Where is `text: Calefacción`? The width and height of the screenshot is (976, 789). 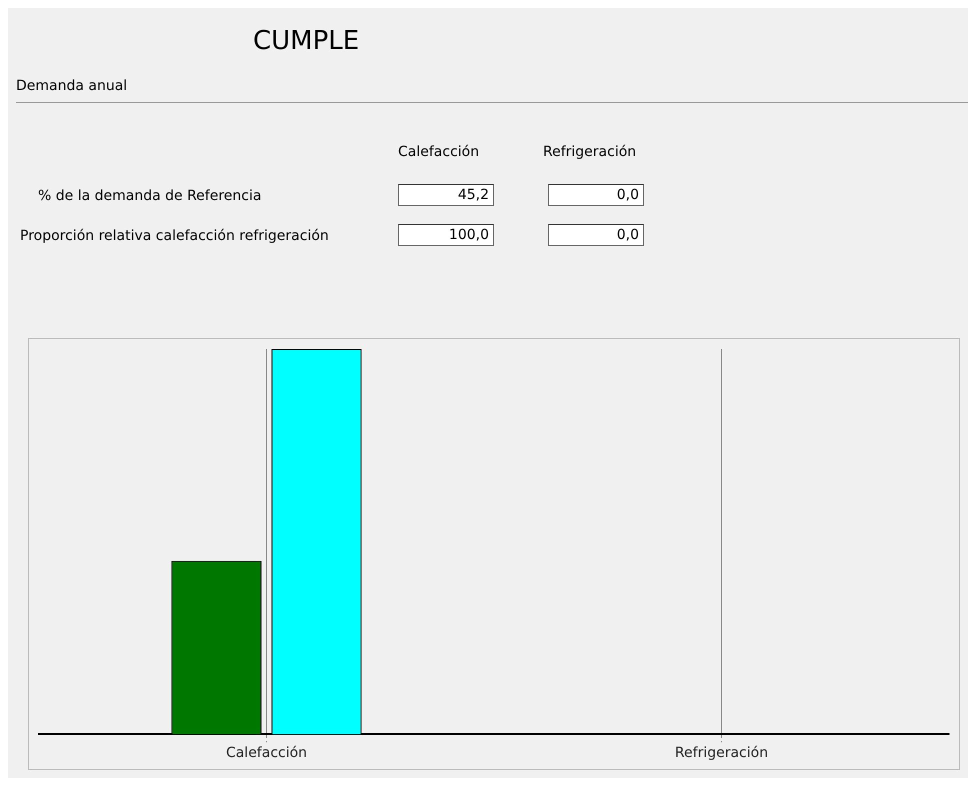
text: Calefacción is located at coordinates (439, 152).